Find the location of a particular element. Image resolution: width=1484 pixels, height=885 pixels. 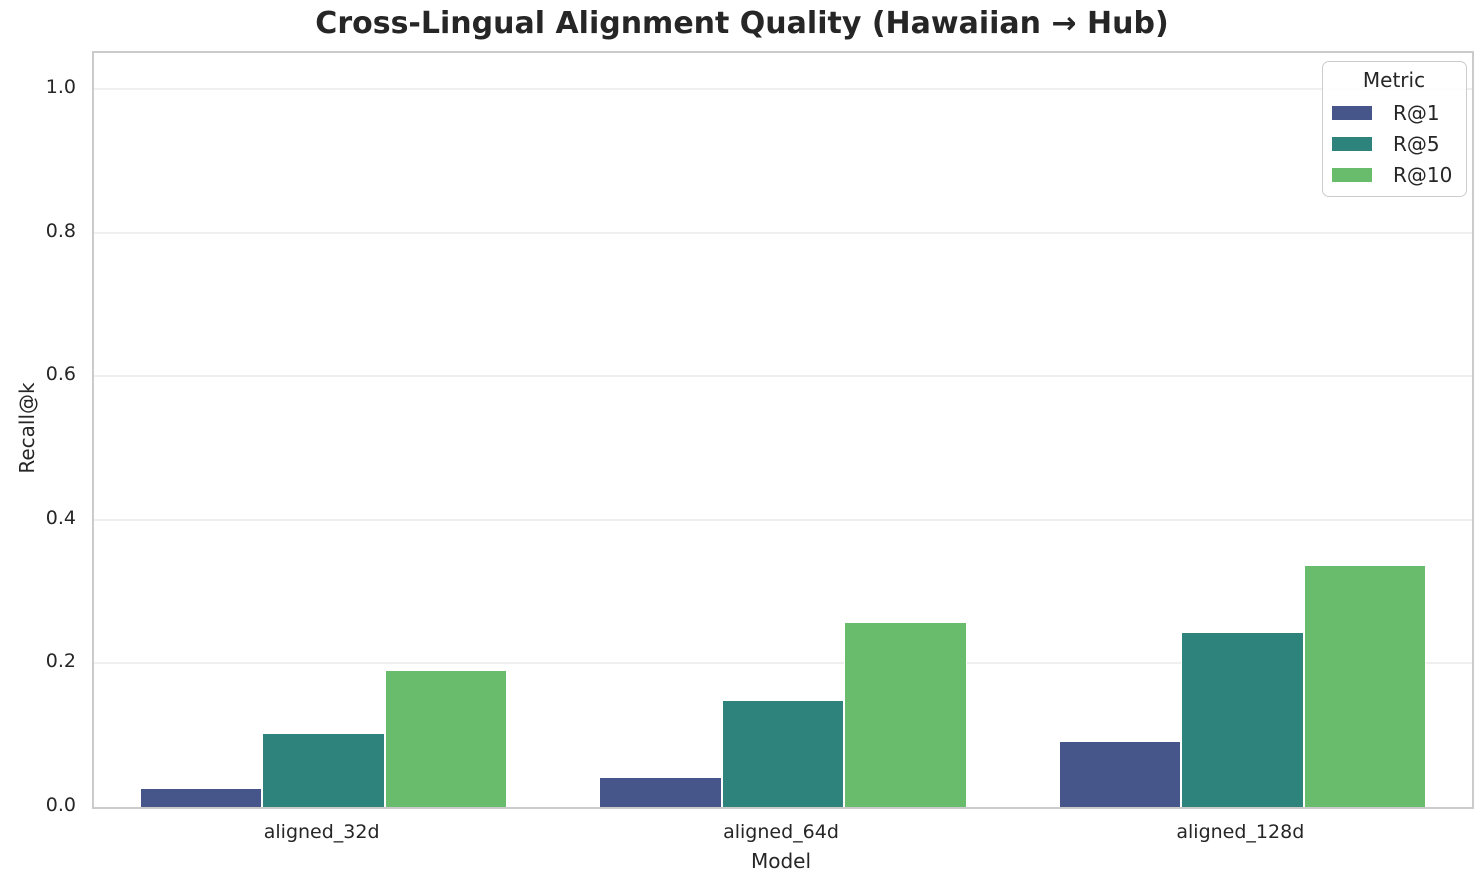

y-tick-label: 0.4 is located at coordinates (60, 517).